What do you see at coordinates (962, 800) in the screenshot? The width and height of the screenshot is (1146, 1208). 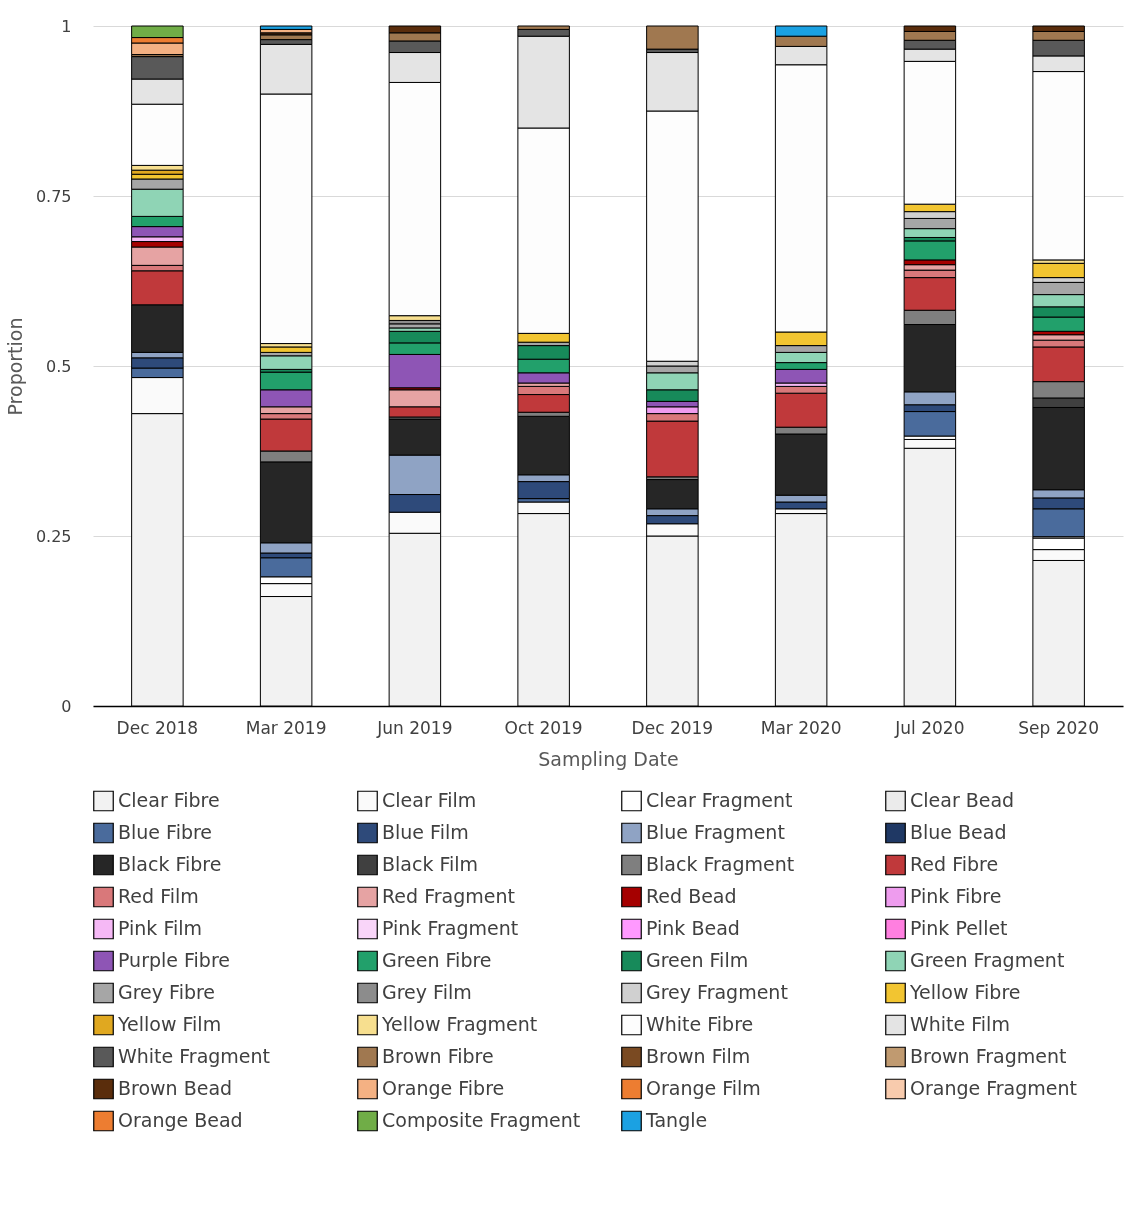 I see `legend-label: Clear Bead` at bounding box center [962, 800].